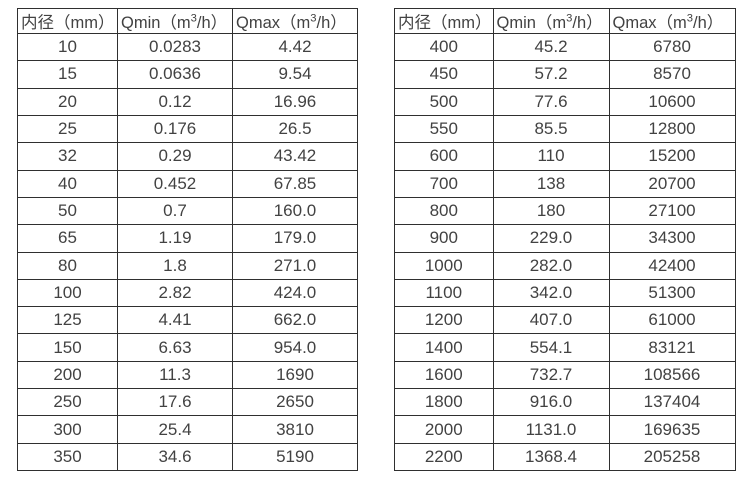 This screenshot has height=483, width=750. Describe the element at coordinates (444, 47) in the screenshot. I see `table-cell: 400` at that location.